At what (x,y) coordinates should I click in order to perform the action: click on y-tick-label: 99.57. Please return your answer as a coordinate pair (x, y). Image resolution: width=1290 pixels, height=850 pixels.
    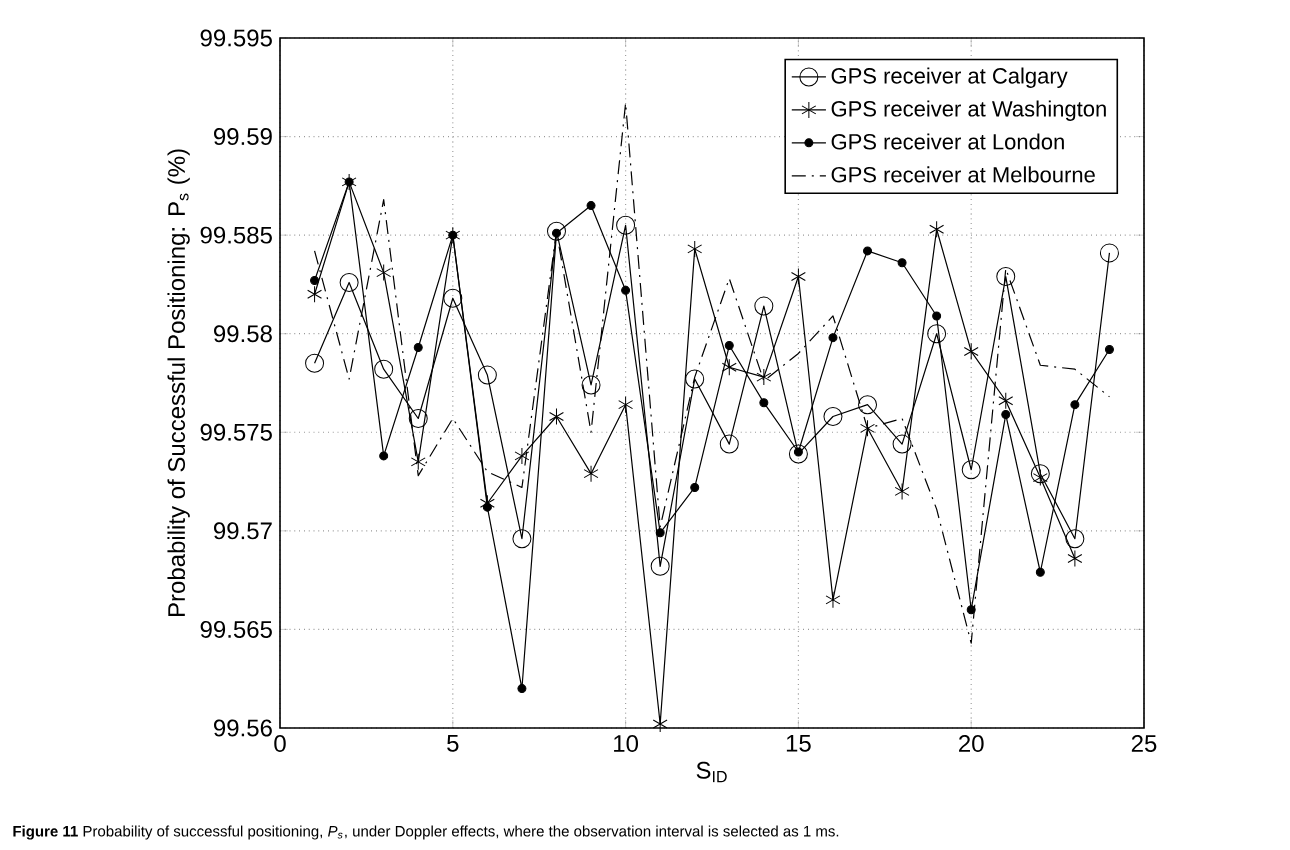
    Looking at the image, I should click on (243, 531).